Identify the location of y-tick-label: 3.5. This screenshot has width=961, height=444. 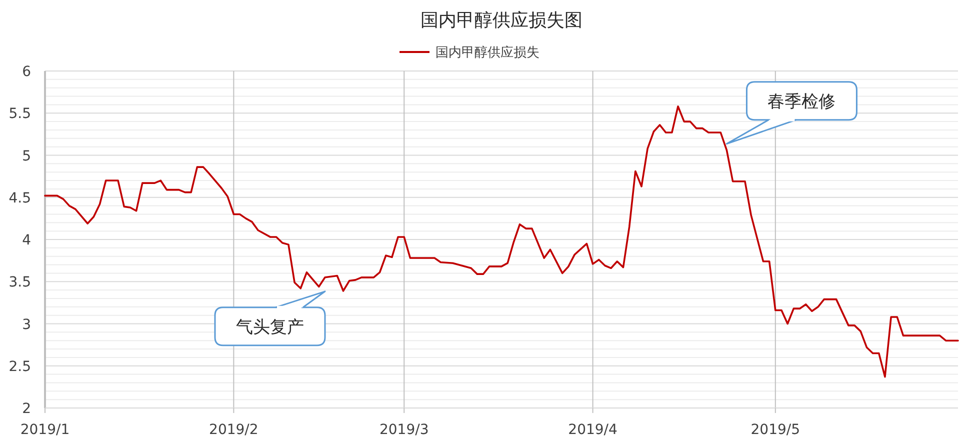
(19, 282).